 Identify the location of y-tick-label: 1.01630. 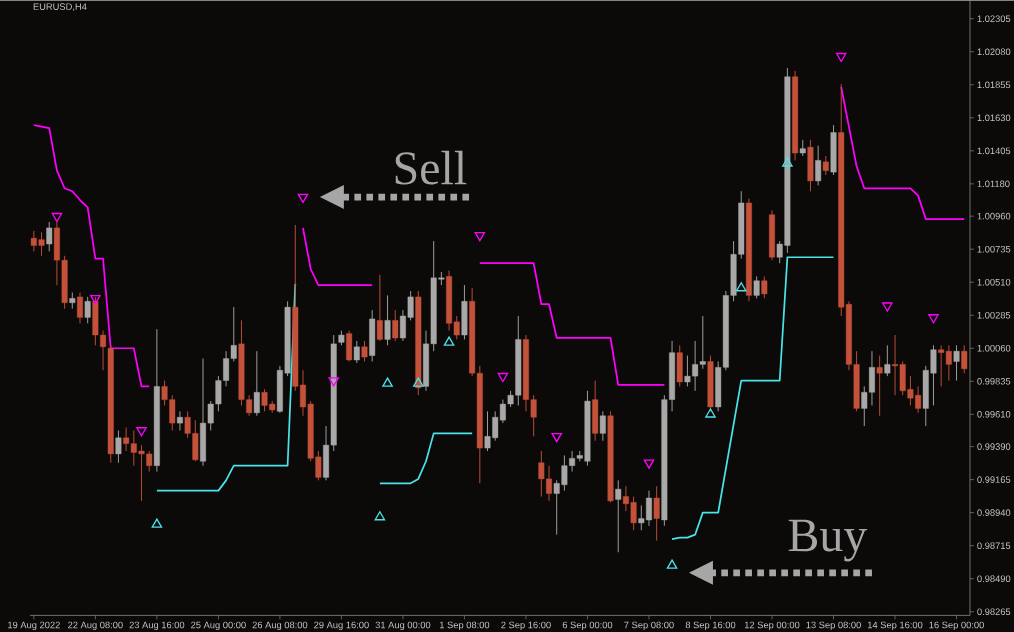
(994, 117).